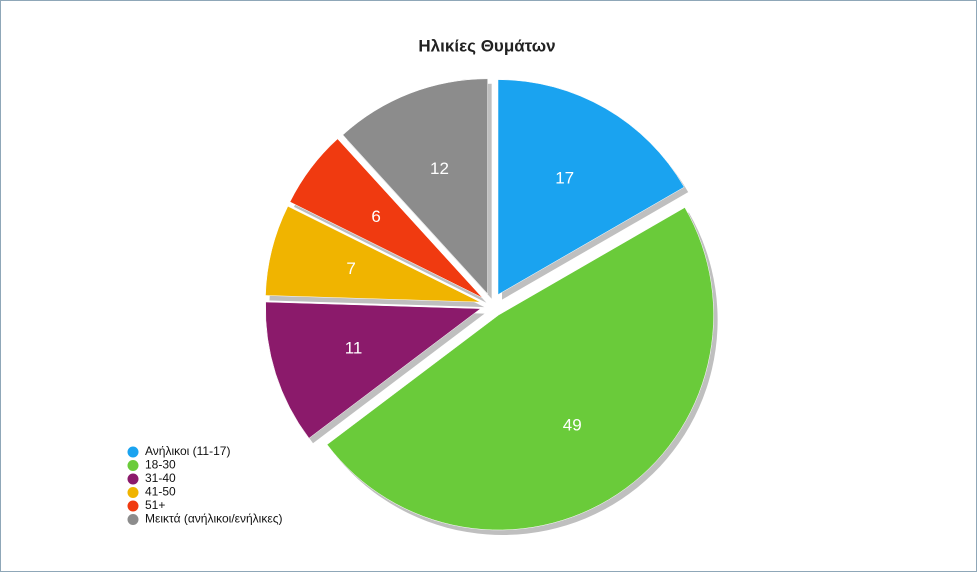  Describe the element at coordinates (564, 178) in the screenshot. I see `data-label: 17` at that location.